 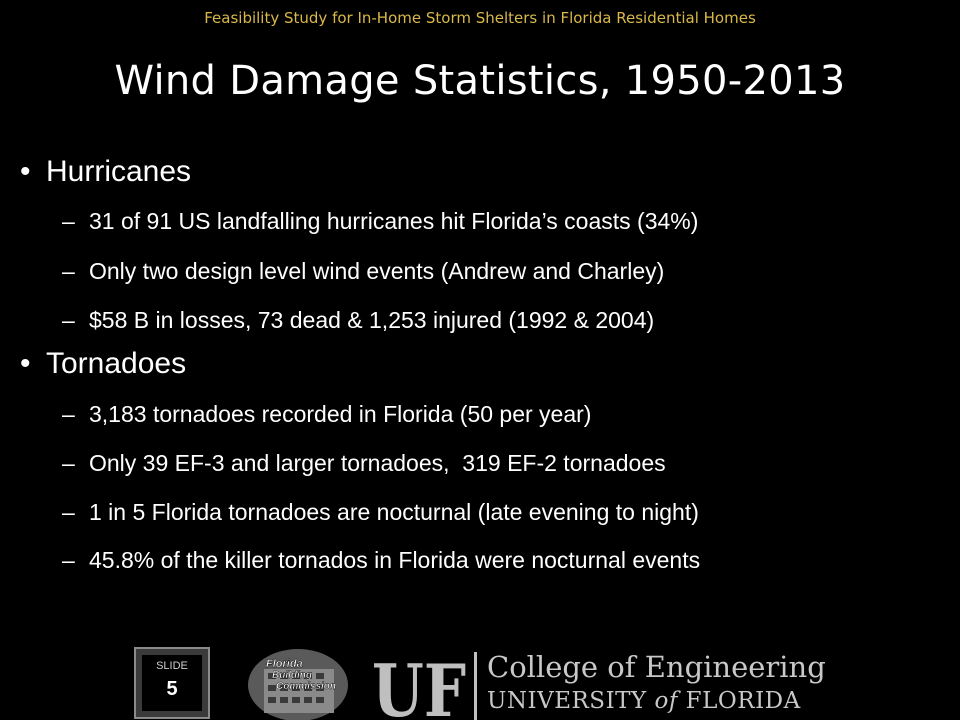 I want to click on uf-logo: UF, so click(x=419, y=685).